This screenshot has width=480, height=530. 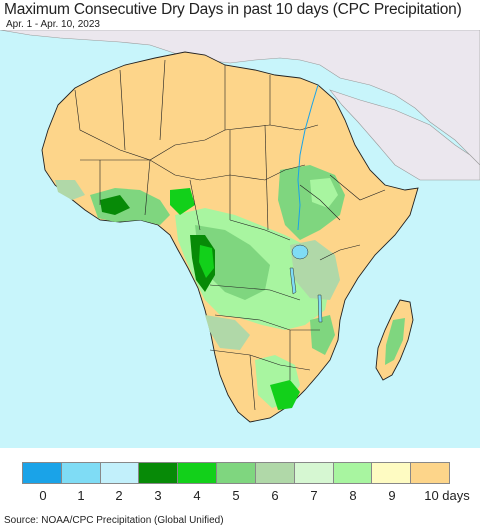 I want to click on wet-zone-angola, so click(x=227, y=332).